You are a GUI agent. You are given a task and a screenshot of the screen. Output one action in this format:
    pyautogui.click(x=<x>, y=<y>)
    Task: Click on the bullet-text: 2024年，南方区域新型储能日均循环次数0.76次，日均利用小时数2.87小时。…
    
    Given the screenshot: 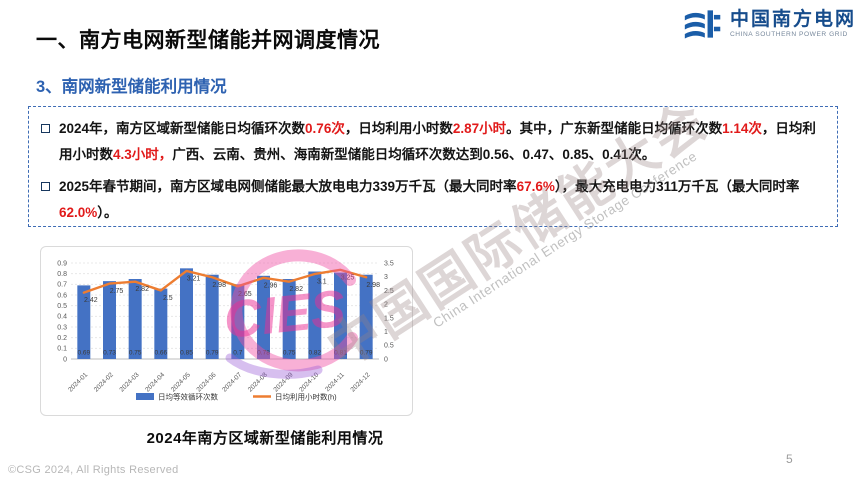 What is the action you would take?
    pyautogui.click(x=437, y=141)
    